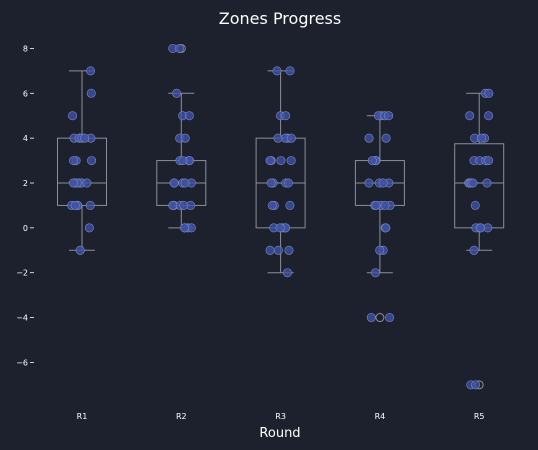 The width and height of the screenshot is (538, 450). What do you see at coordinates (280, 18) in the screenshot?
I see `chart-title: Zones Progress` at bounding box center [280, 18].